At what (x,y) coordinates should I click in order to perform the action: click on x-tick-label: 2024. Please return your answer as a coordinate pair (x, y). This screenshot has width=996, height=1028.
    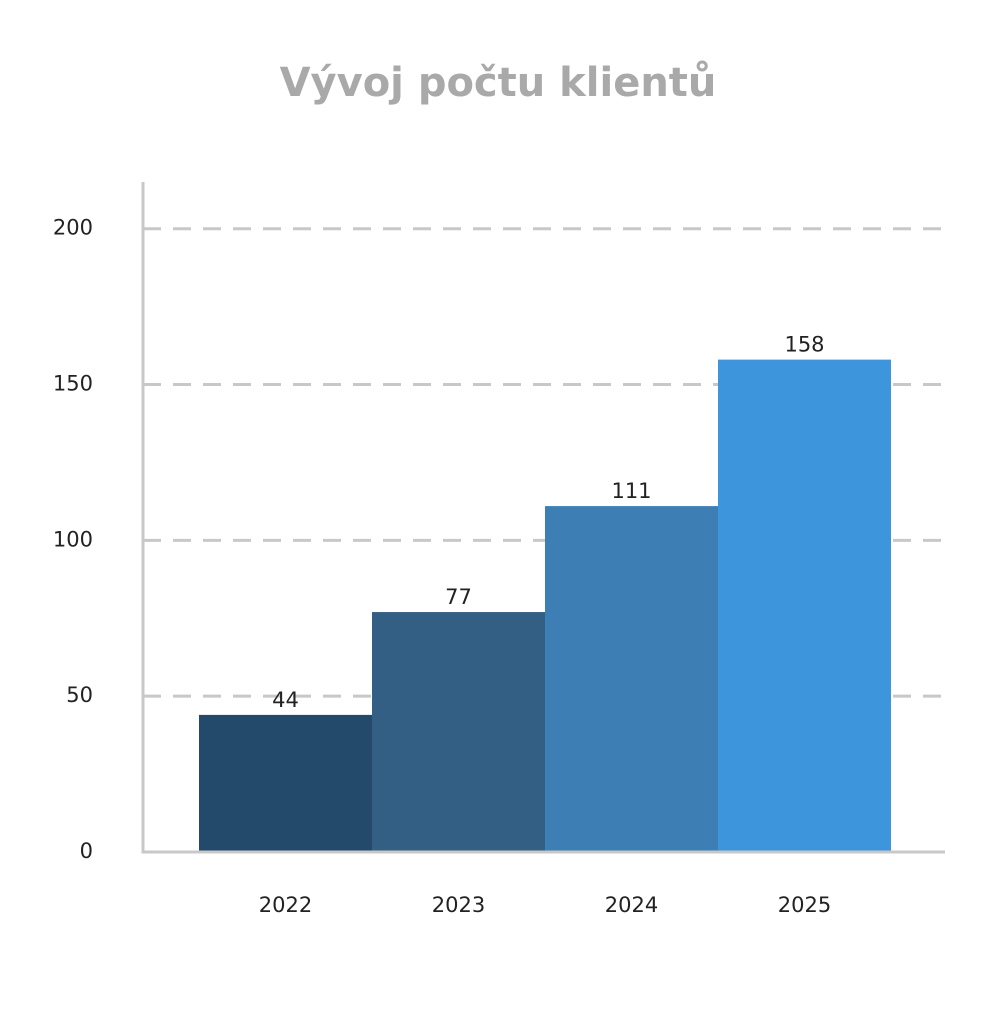
    Looking at the image, I should click on (631, 905).